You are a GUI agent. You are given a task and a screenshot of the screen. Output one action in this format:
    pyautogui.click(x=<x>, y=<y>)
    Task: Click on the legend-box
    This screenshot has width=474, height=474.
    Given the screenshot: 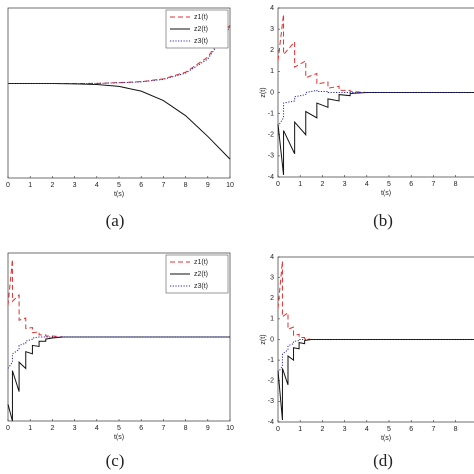 What is the action you would take?
    pyautogui.click(x=197, y=29)
    